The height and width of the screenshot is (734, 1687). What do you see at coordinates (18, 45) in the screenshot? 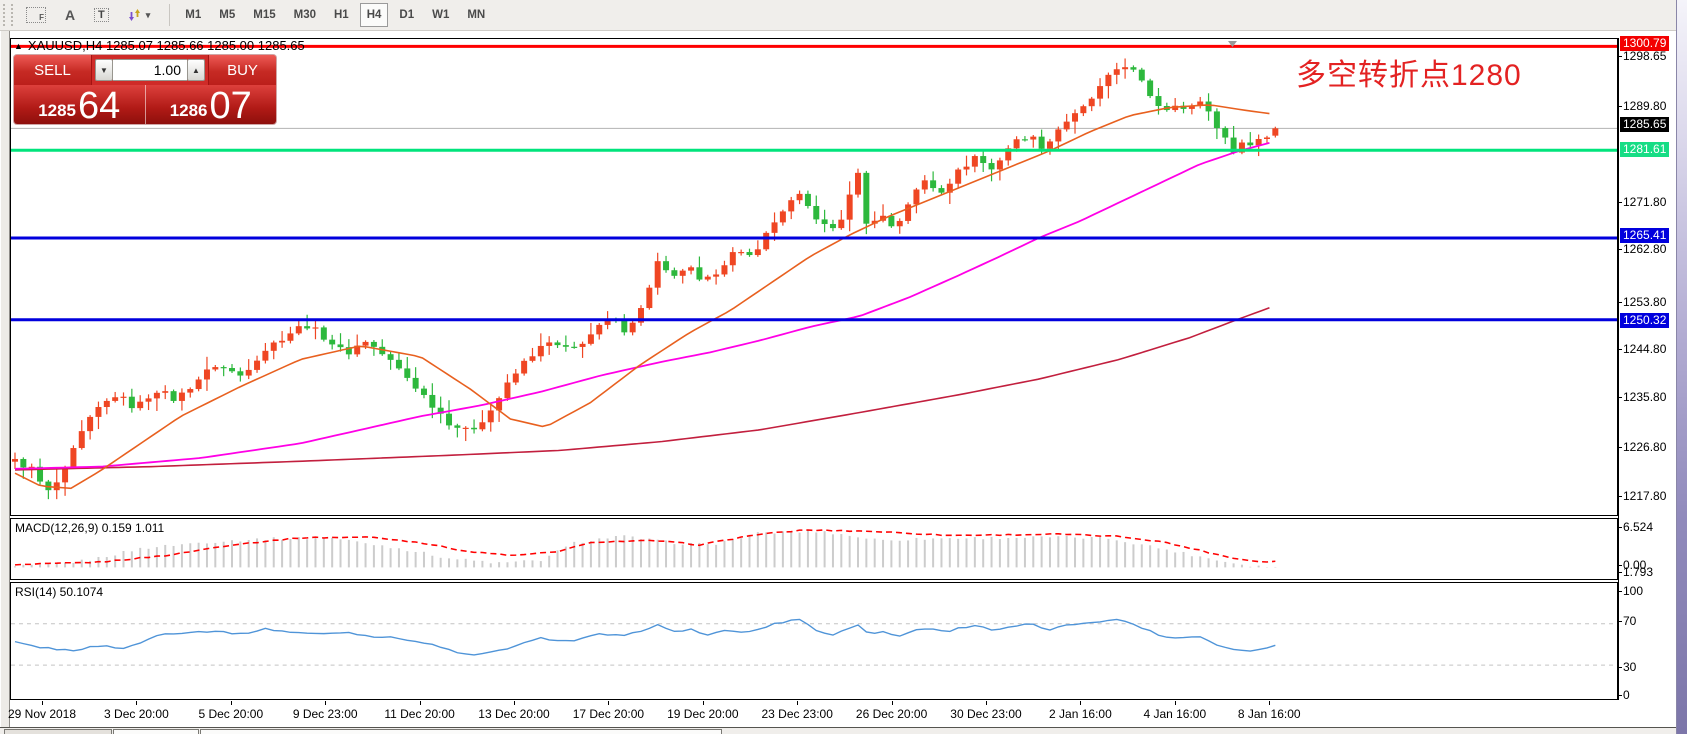
I see `title-marker-icon: ▲` at bounding box center [18, 45].